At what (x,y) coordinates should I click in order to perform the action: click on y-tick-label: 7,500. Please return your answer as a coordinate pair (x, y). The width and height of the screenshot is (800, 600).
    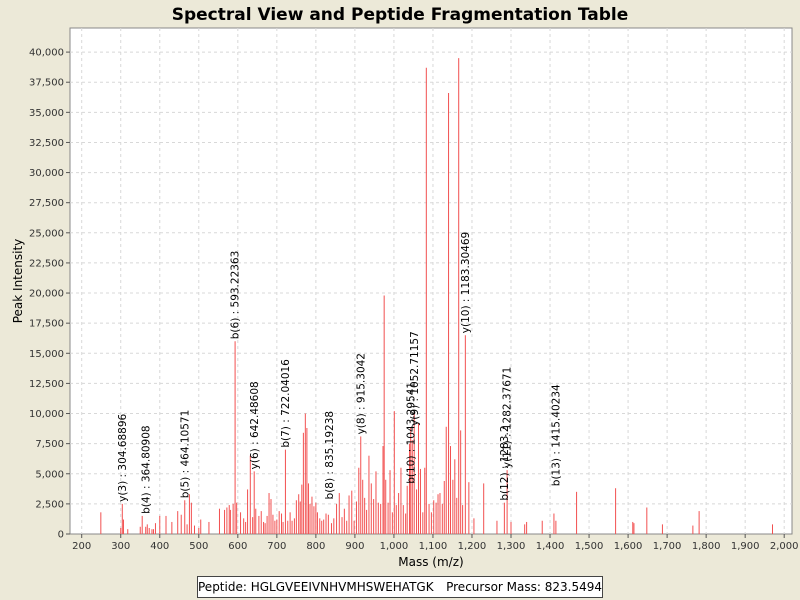
    Looking at the image, I should click on (49, 444).